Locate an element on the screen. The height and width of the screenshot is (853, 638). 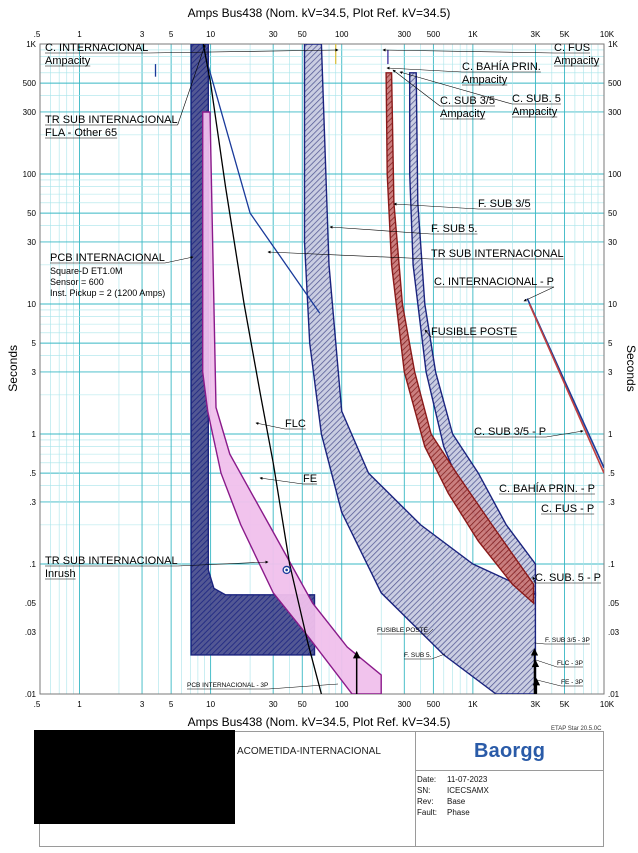
band-fusible-poste is located at coordinates (473, 334).